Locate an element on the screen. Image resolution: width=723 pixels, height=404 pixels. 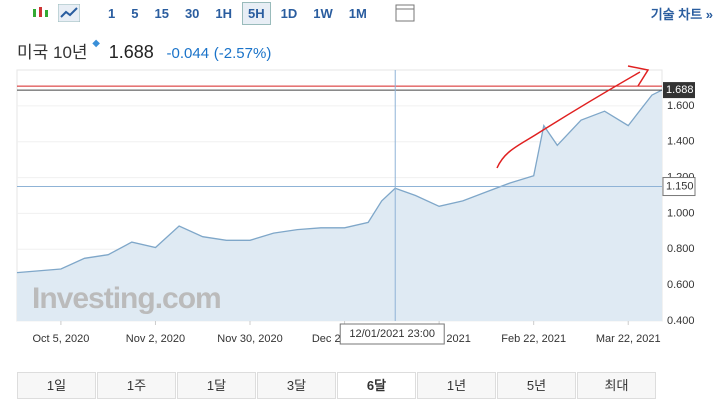
crosshair-x-label: 12/01/2021 23:00 is located at coordinates (392, 334).